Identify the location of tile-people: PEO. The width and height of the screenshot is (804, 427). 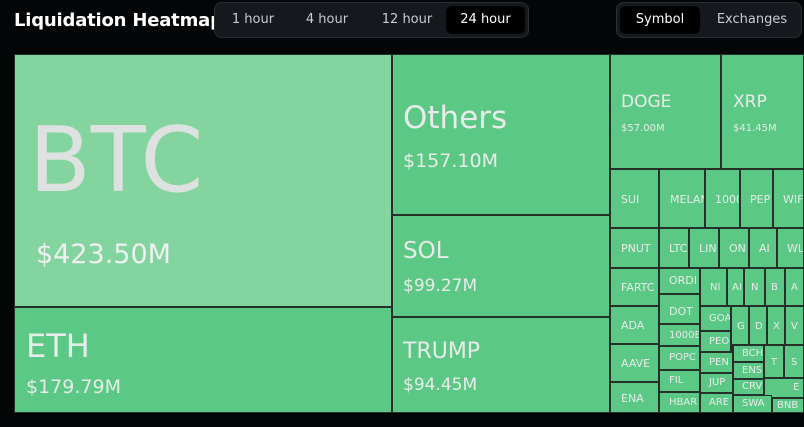
(715, 341).